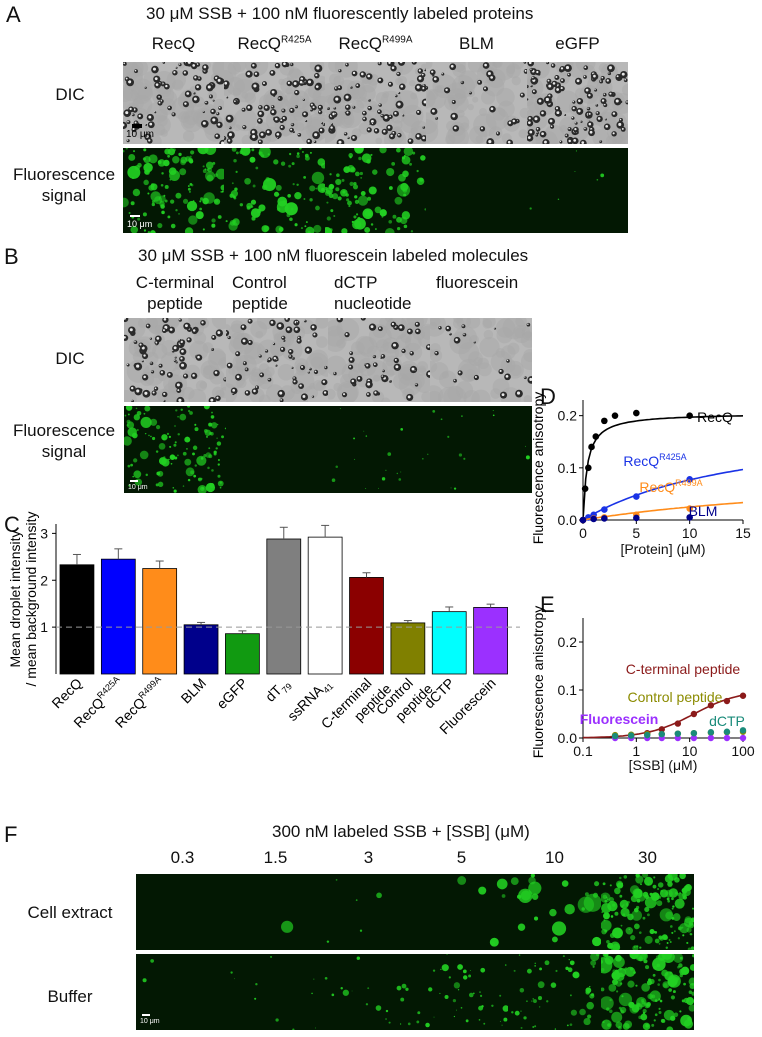 This screenshot has width=762, height=1037. I want to click on panel-d-x-tick-label: 10, so click(690, 533).